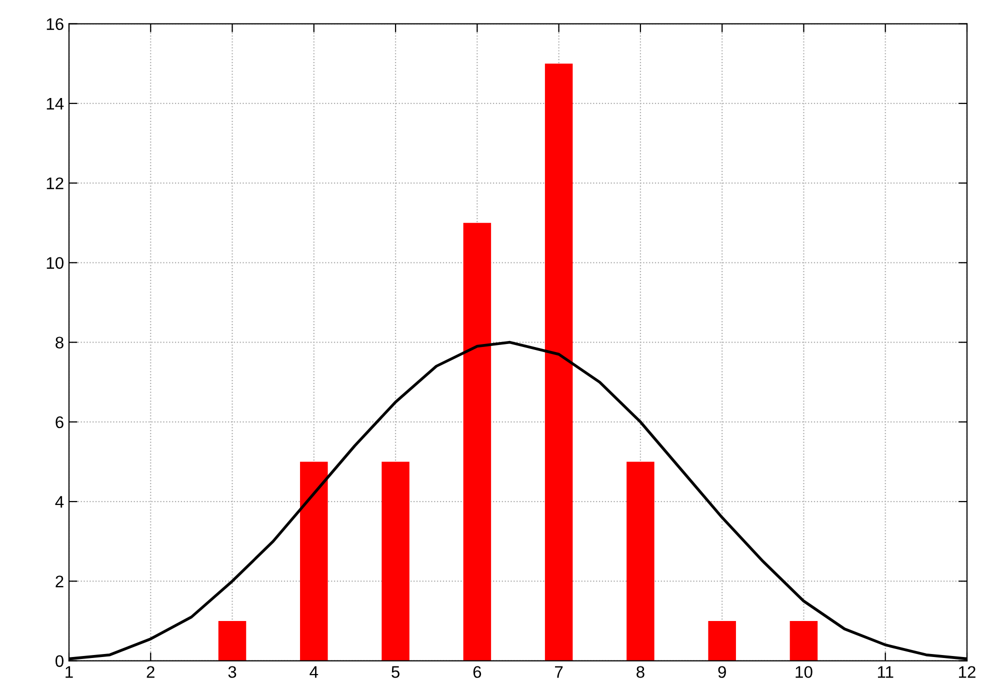 This screenshot has width=1000, height=700. Describe the element at coordinates (59, 502) in the screenshot. I see `y-tick-label: 4` at that location.